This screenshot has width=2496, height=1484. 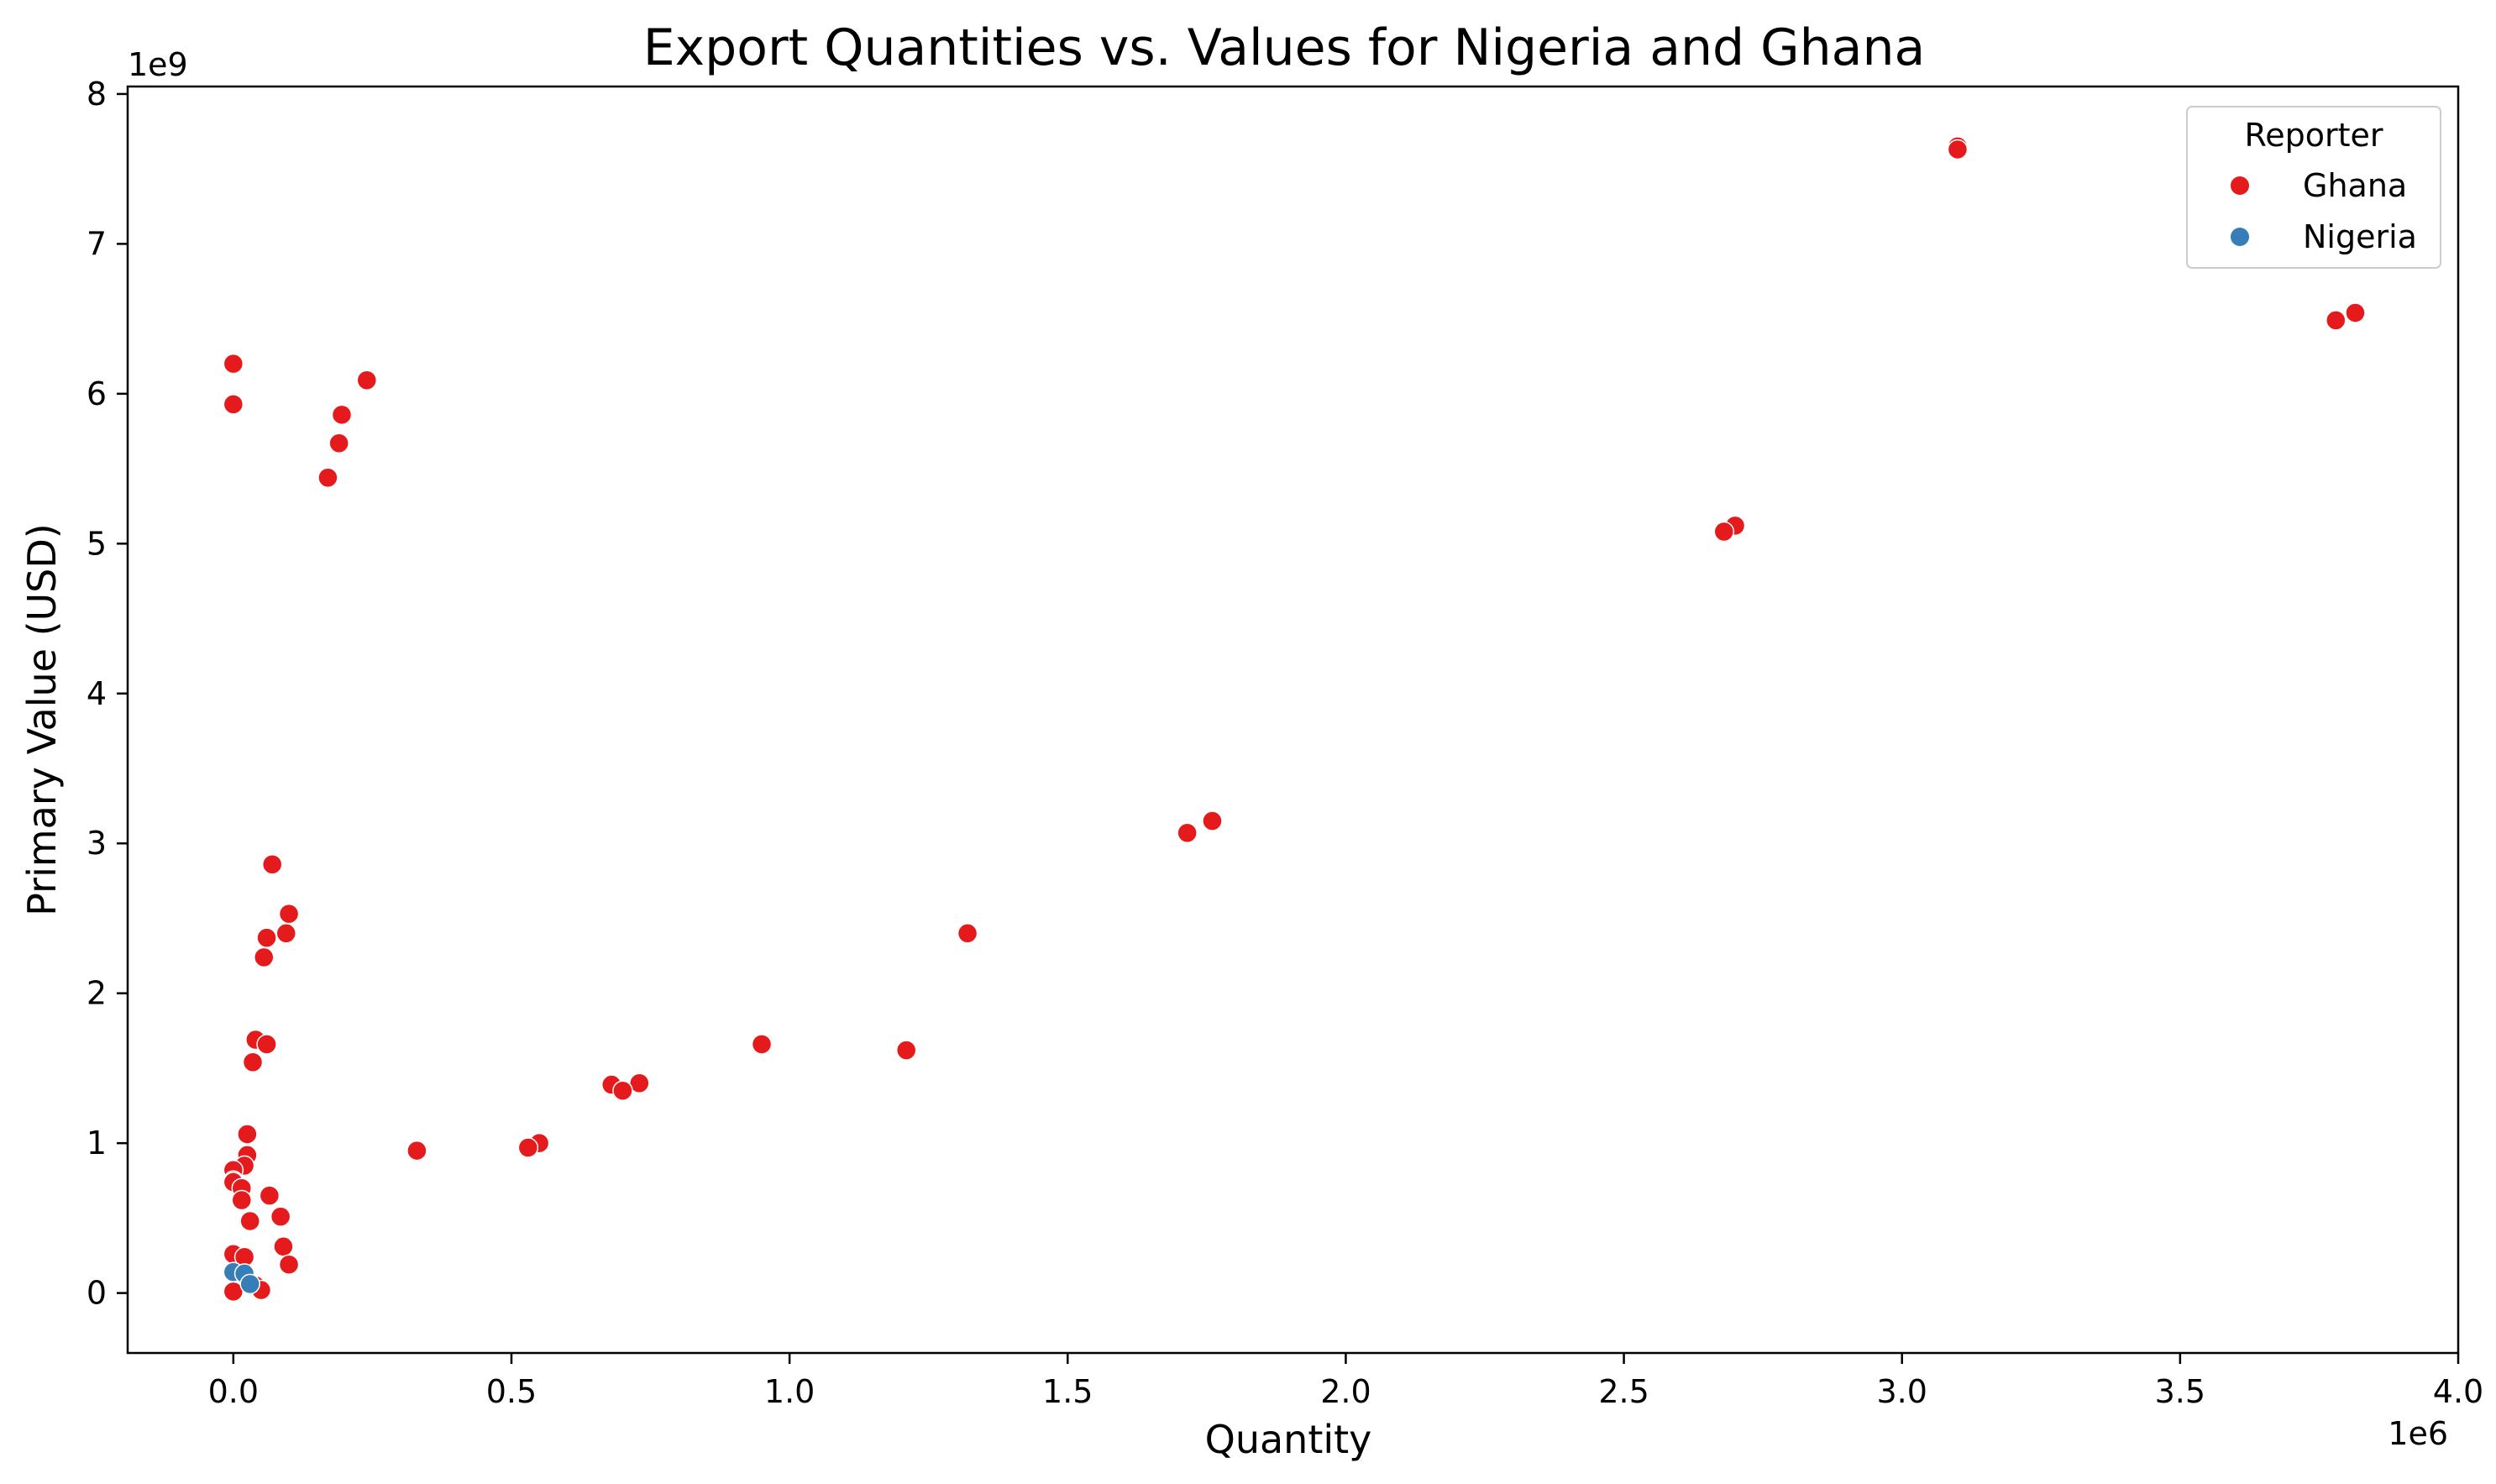 I want to click on x-axis: 0.0 0.5 1.0 1.5 2.0 2.5 3.0 3.5 4.0, so click(x=1345, y=1382).